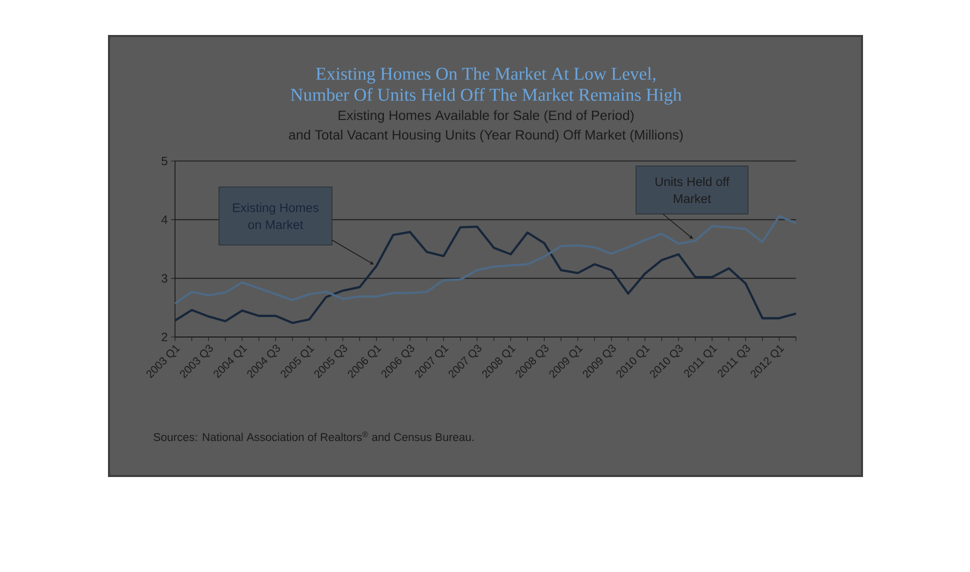 Image resolution: width=970 pixels, height=572 pixels. What do you see at coordinates (693, 190) in the screenshot?
I see `series-label: Units Held off Market` at bounding box center [693, 190].